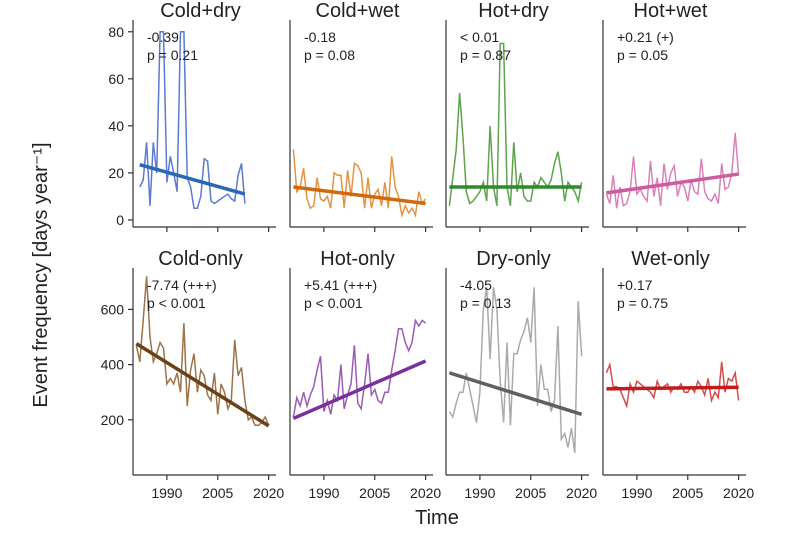 This screenshot has width=800, height=535. I want to click on x-axis-label: Time, so click(437, 518).